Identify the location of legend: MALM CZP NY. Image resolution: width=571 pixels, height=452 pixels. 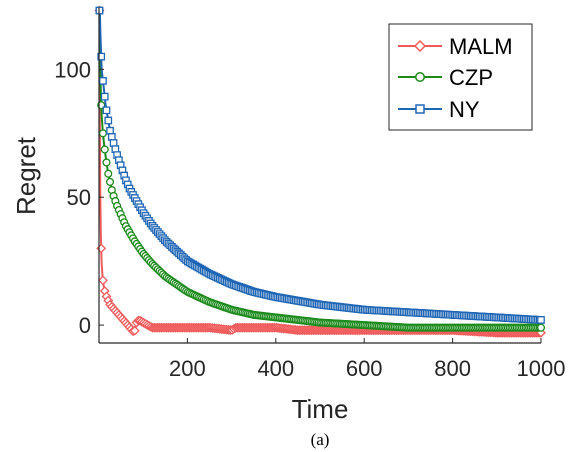
(460, 77).